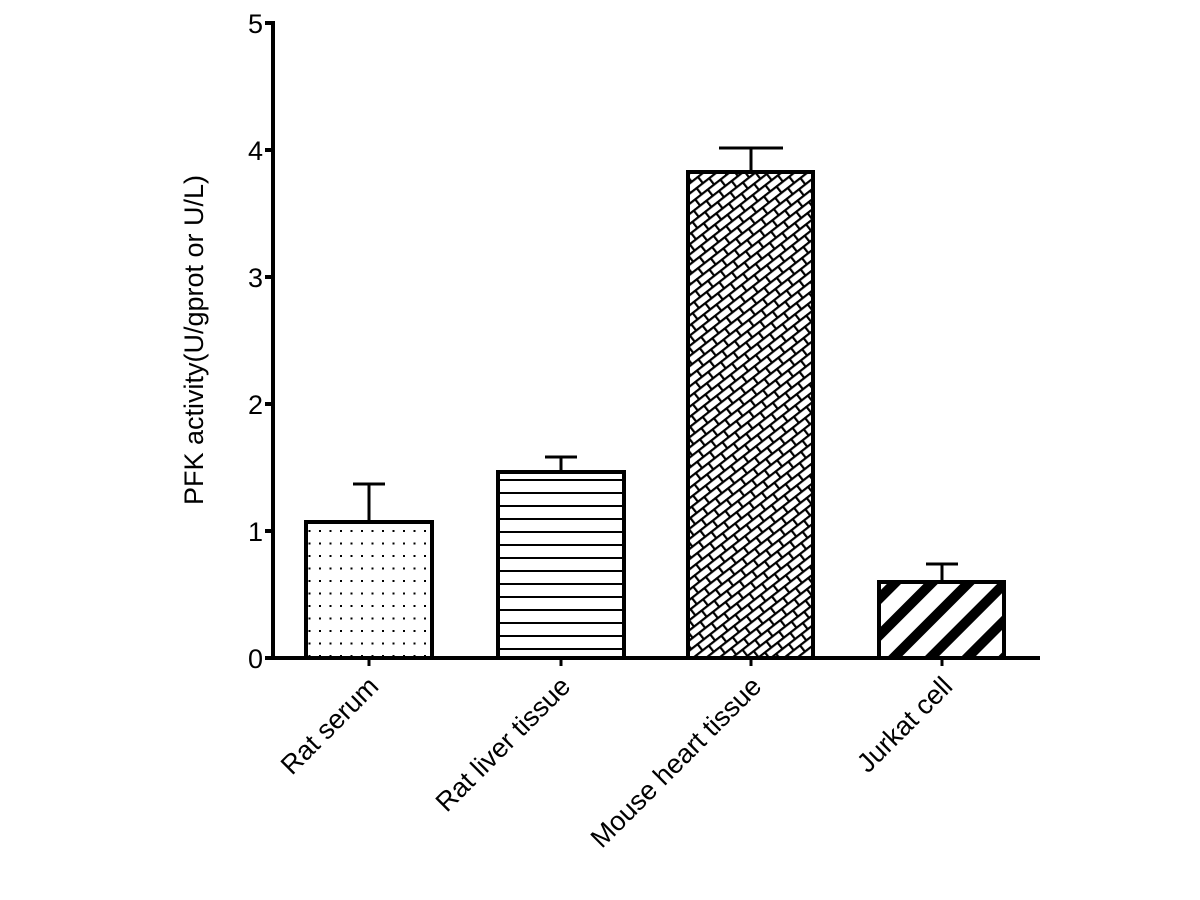 The image size is (1200, 900). I want to click on y-axis: 5 4 3 2 1 0, so click(261, 341).